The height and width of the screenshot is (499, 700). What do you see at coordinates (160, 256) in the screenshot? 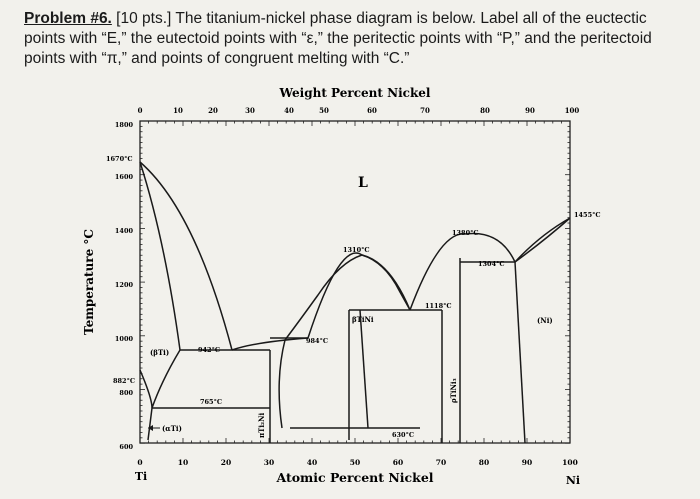
I see `ti-solidus-line` at bounding box center [160, 256].